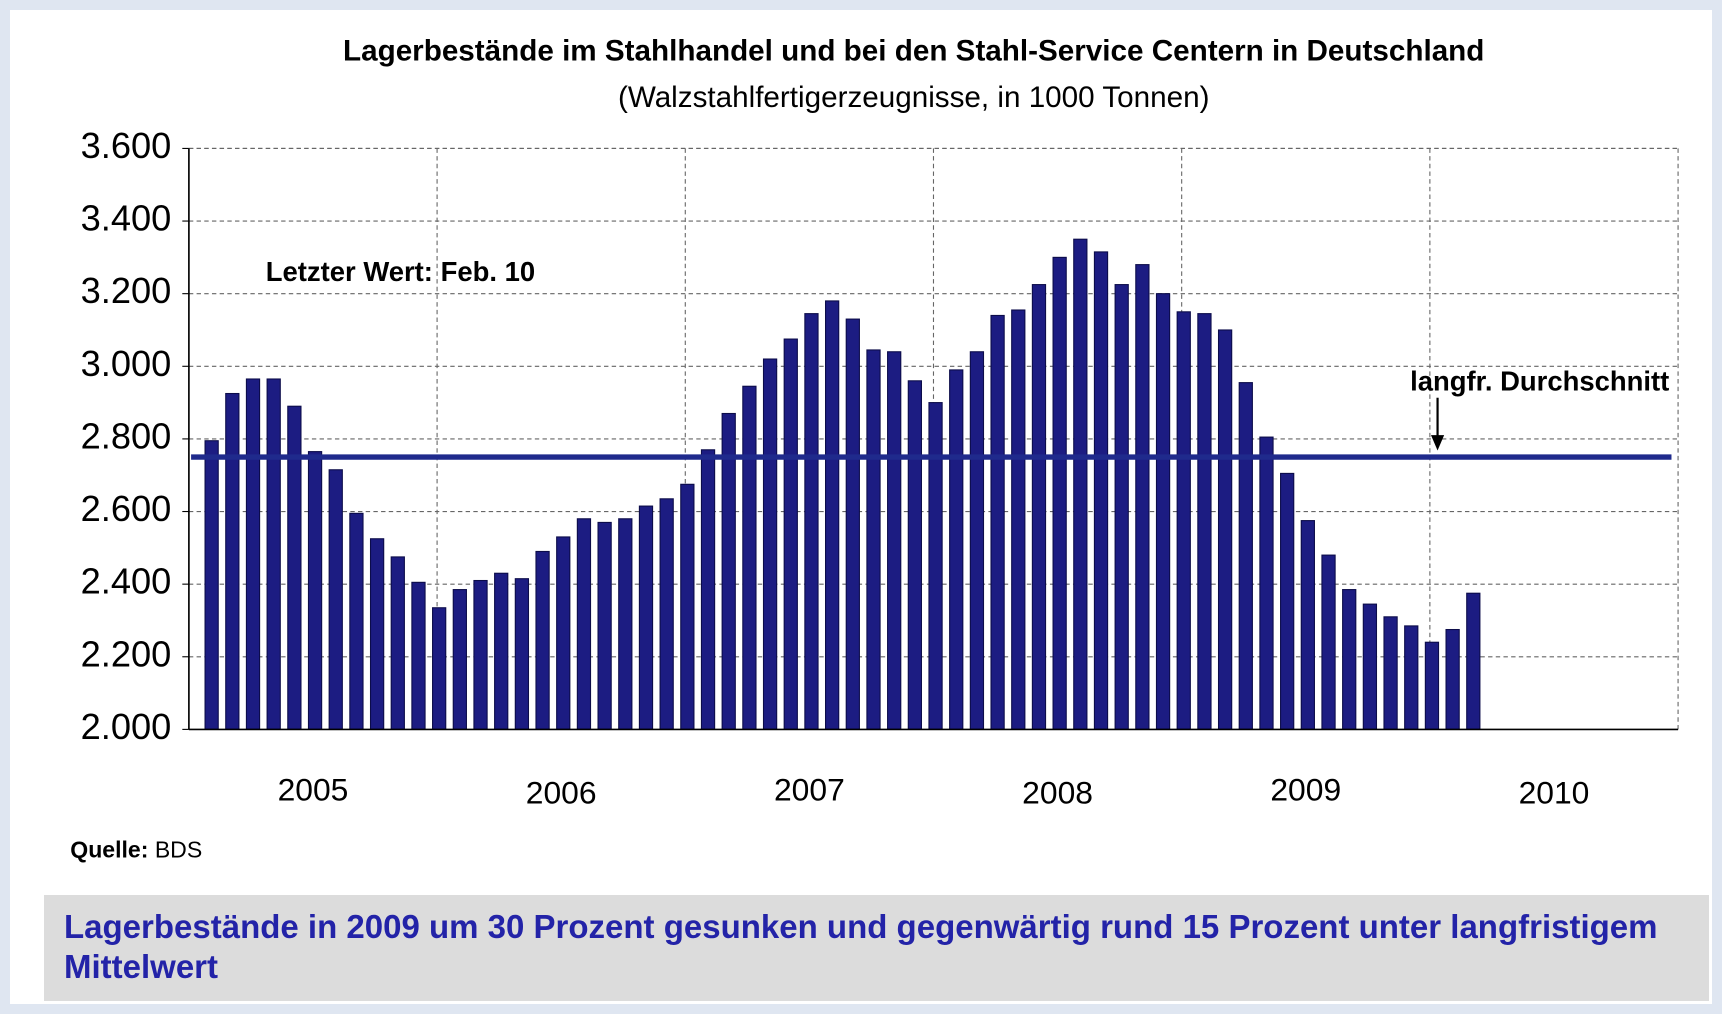 The width and height of the screenshot is (1722, 1014). I want to click on y-tick-label: 2.800, so click(126, 435).